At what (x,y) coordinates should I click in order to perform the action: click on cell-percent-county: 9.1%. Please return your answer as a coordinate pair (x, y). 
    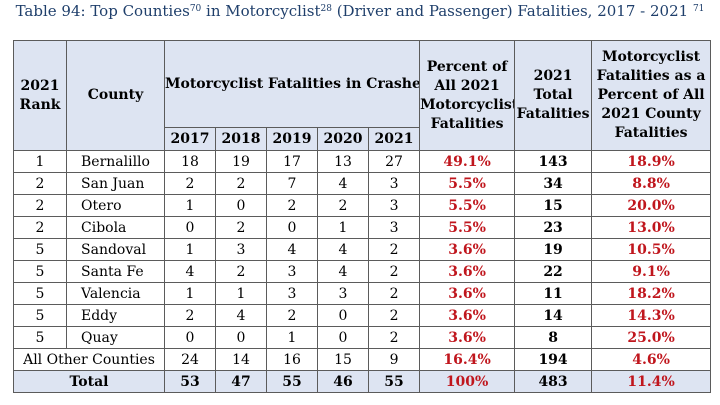
    Looking at the image, I should click on (651, 271).